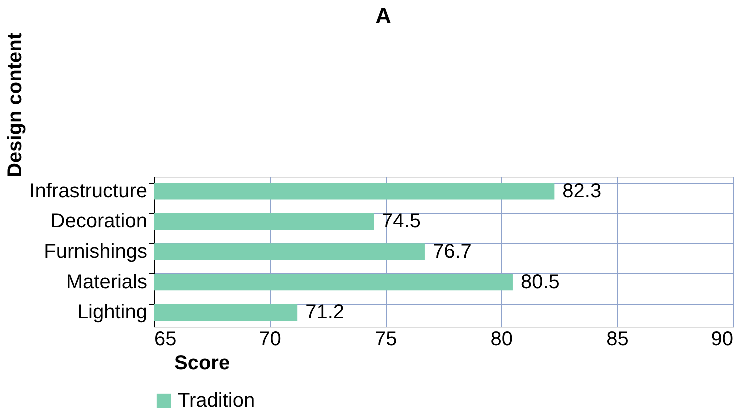  Describe the element at coordinates (617, 339) in the screenshot. I see `x-tick-label: 85` at that location.